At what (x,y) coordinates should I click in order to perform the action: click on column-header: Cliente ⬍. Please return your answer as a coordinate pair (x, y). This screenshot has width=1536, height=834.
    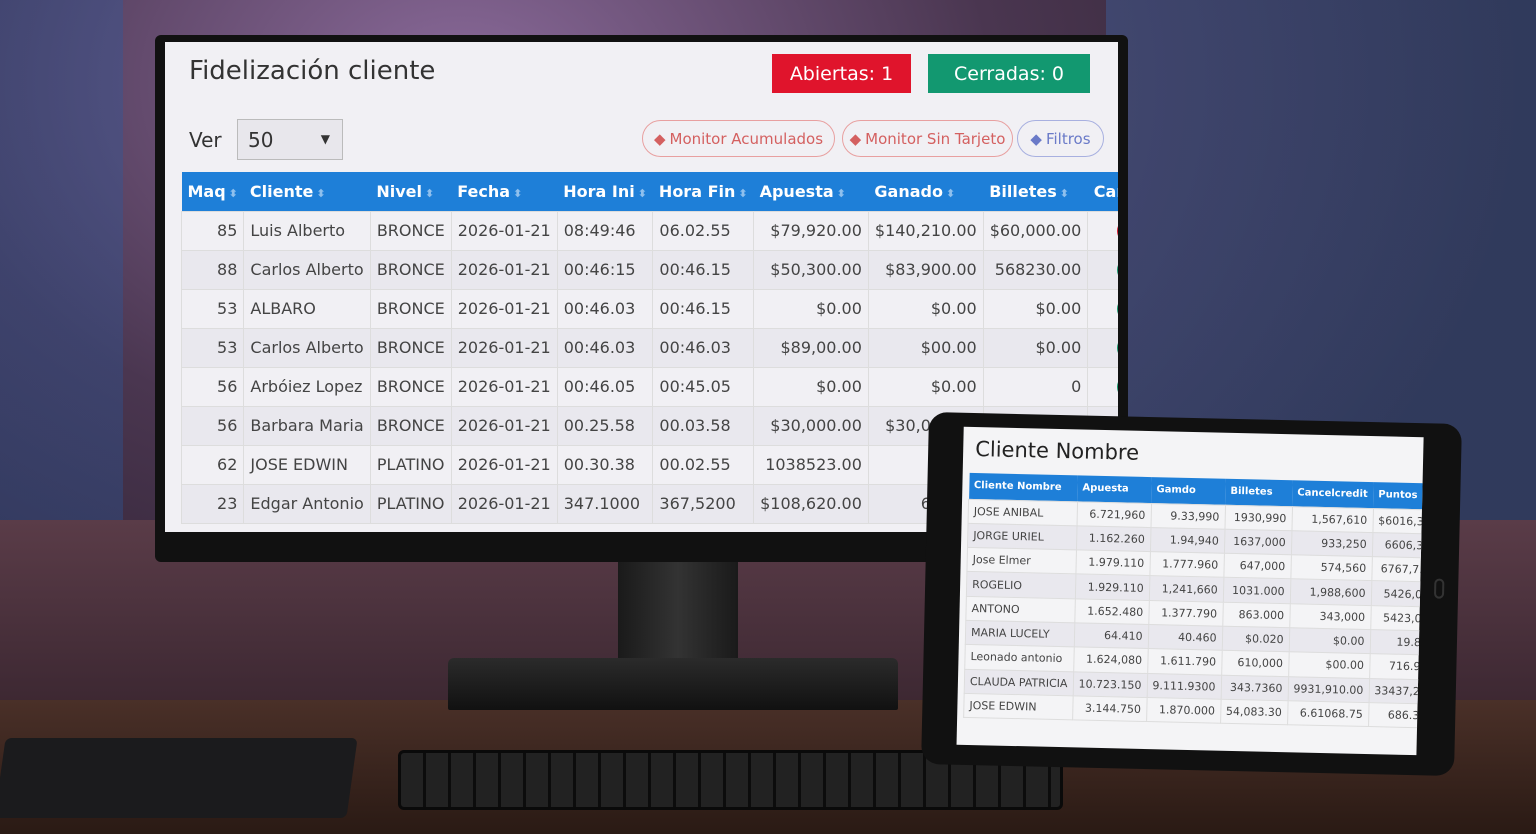
    Looking at the image, I should click on (307, 191).